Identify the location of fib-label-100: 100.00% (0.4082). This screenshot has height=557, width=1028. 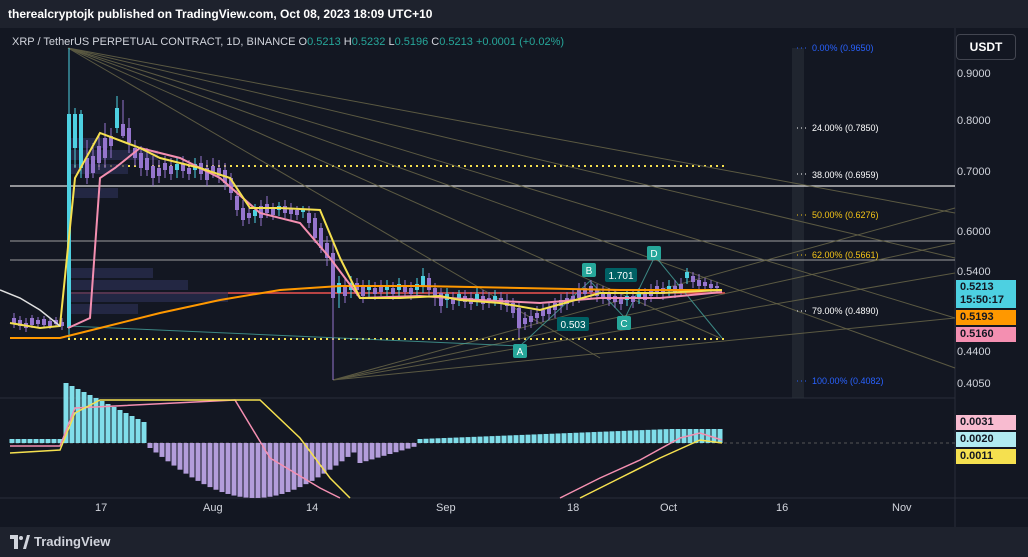
(848, 381).